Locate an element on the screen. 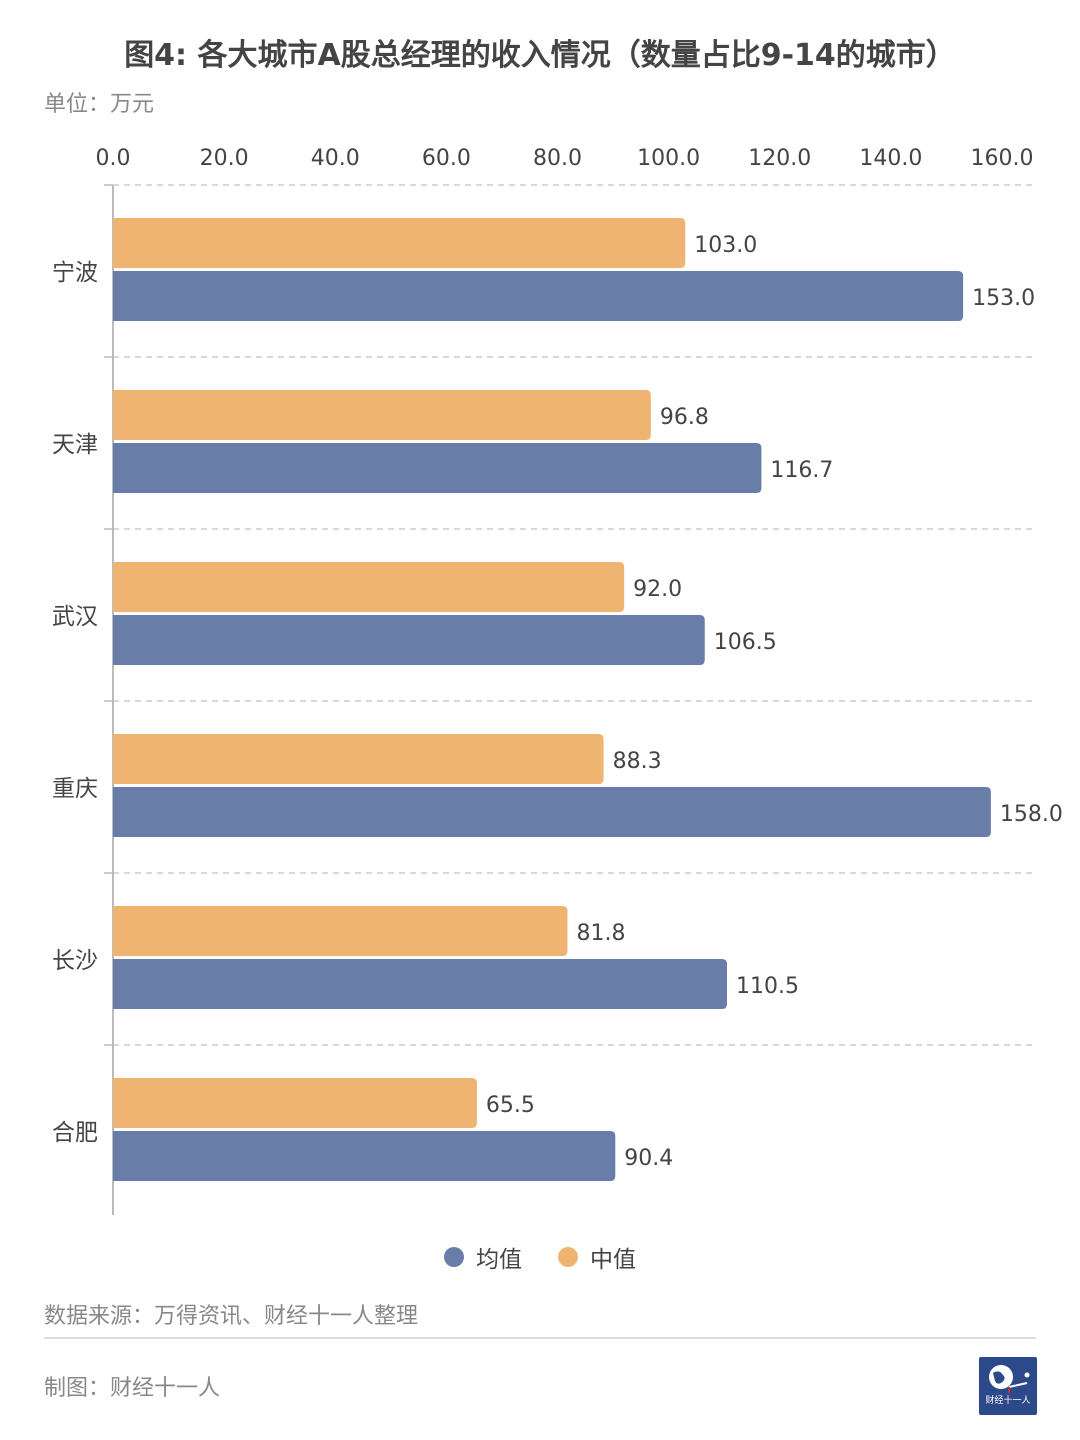 The width and height of the screenshot is (1080, 1440). data-label: 90.4 is located at coordinates (648, 1158).